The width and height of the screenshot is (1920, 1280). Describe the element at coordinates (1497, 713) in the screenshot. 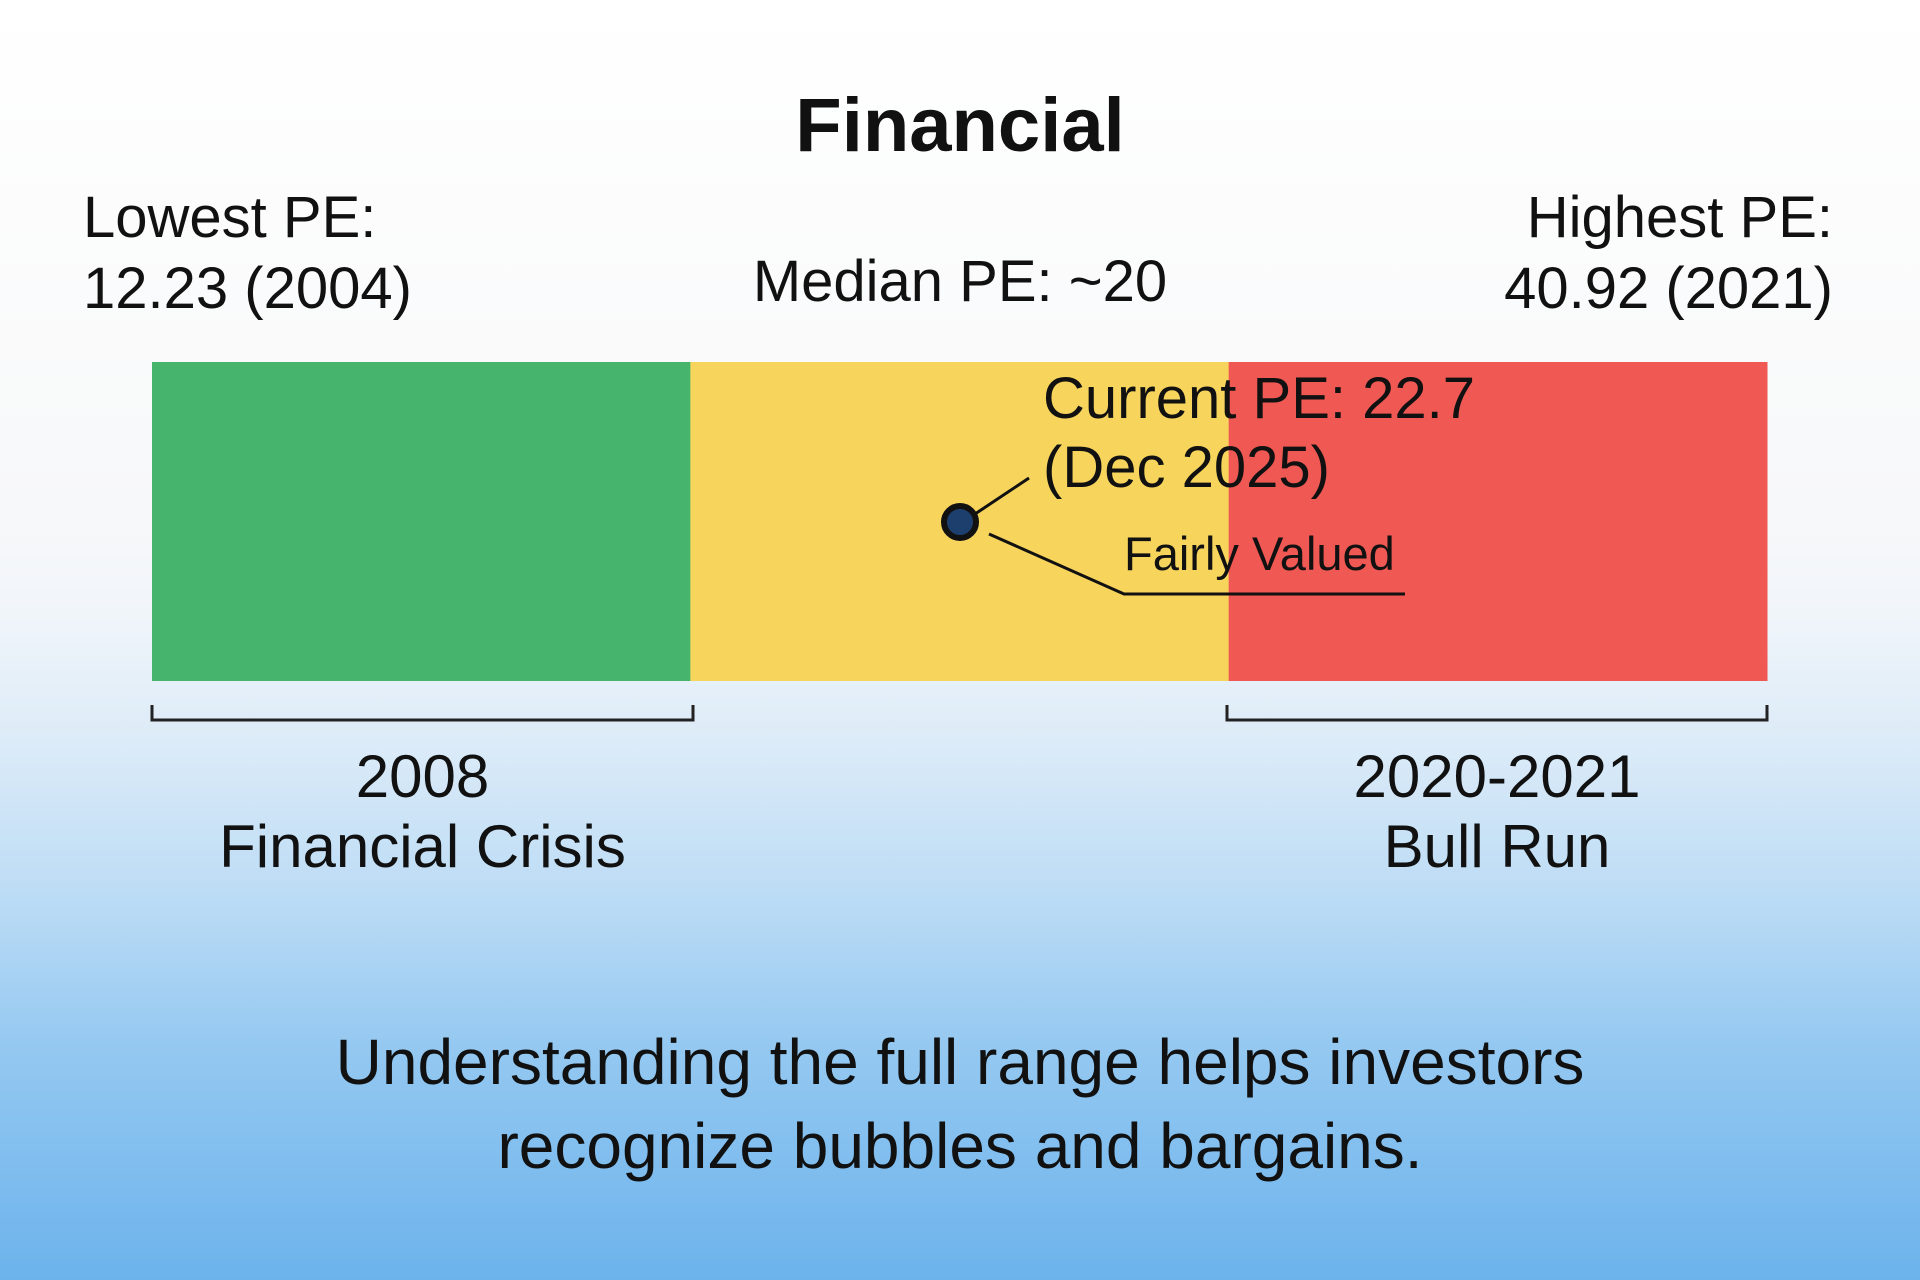

I see `bull-run-bracket` at that location.